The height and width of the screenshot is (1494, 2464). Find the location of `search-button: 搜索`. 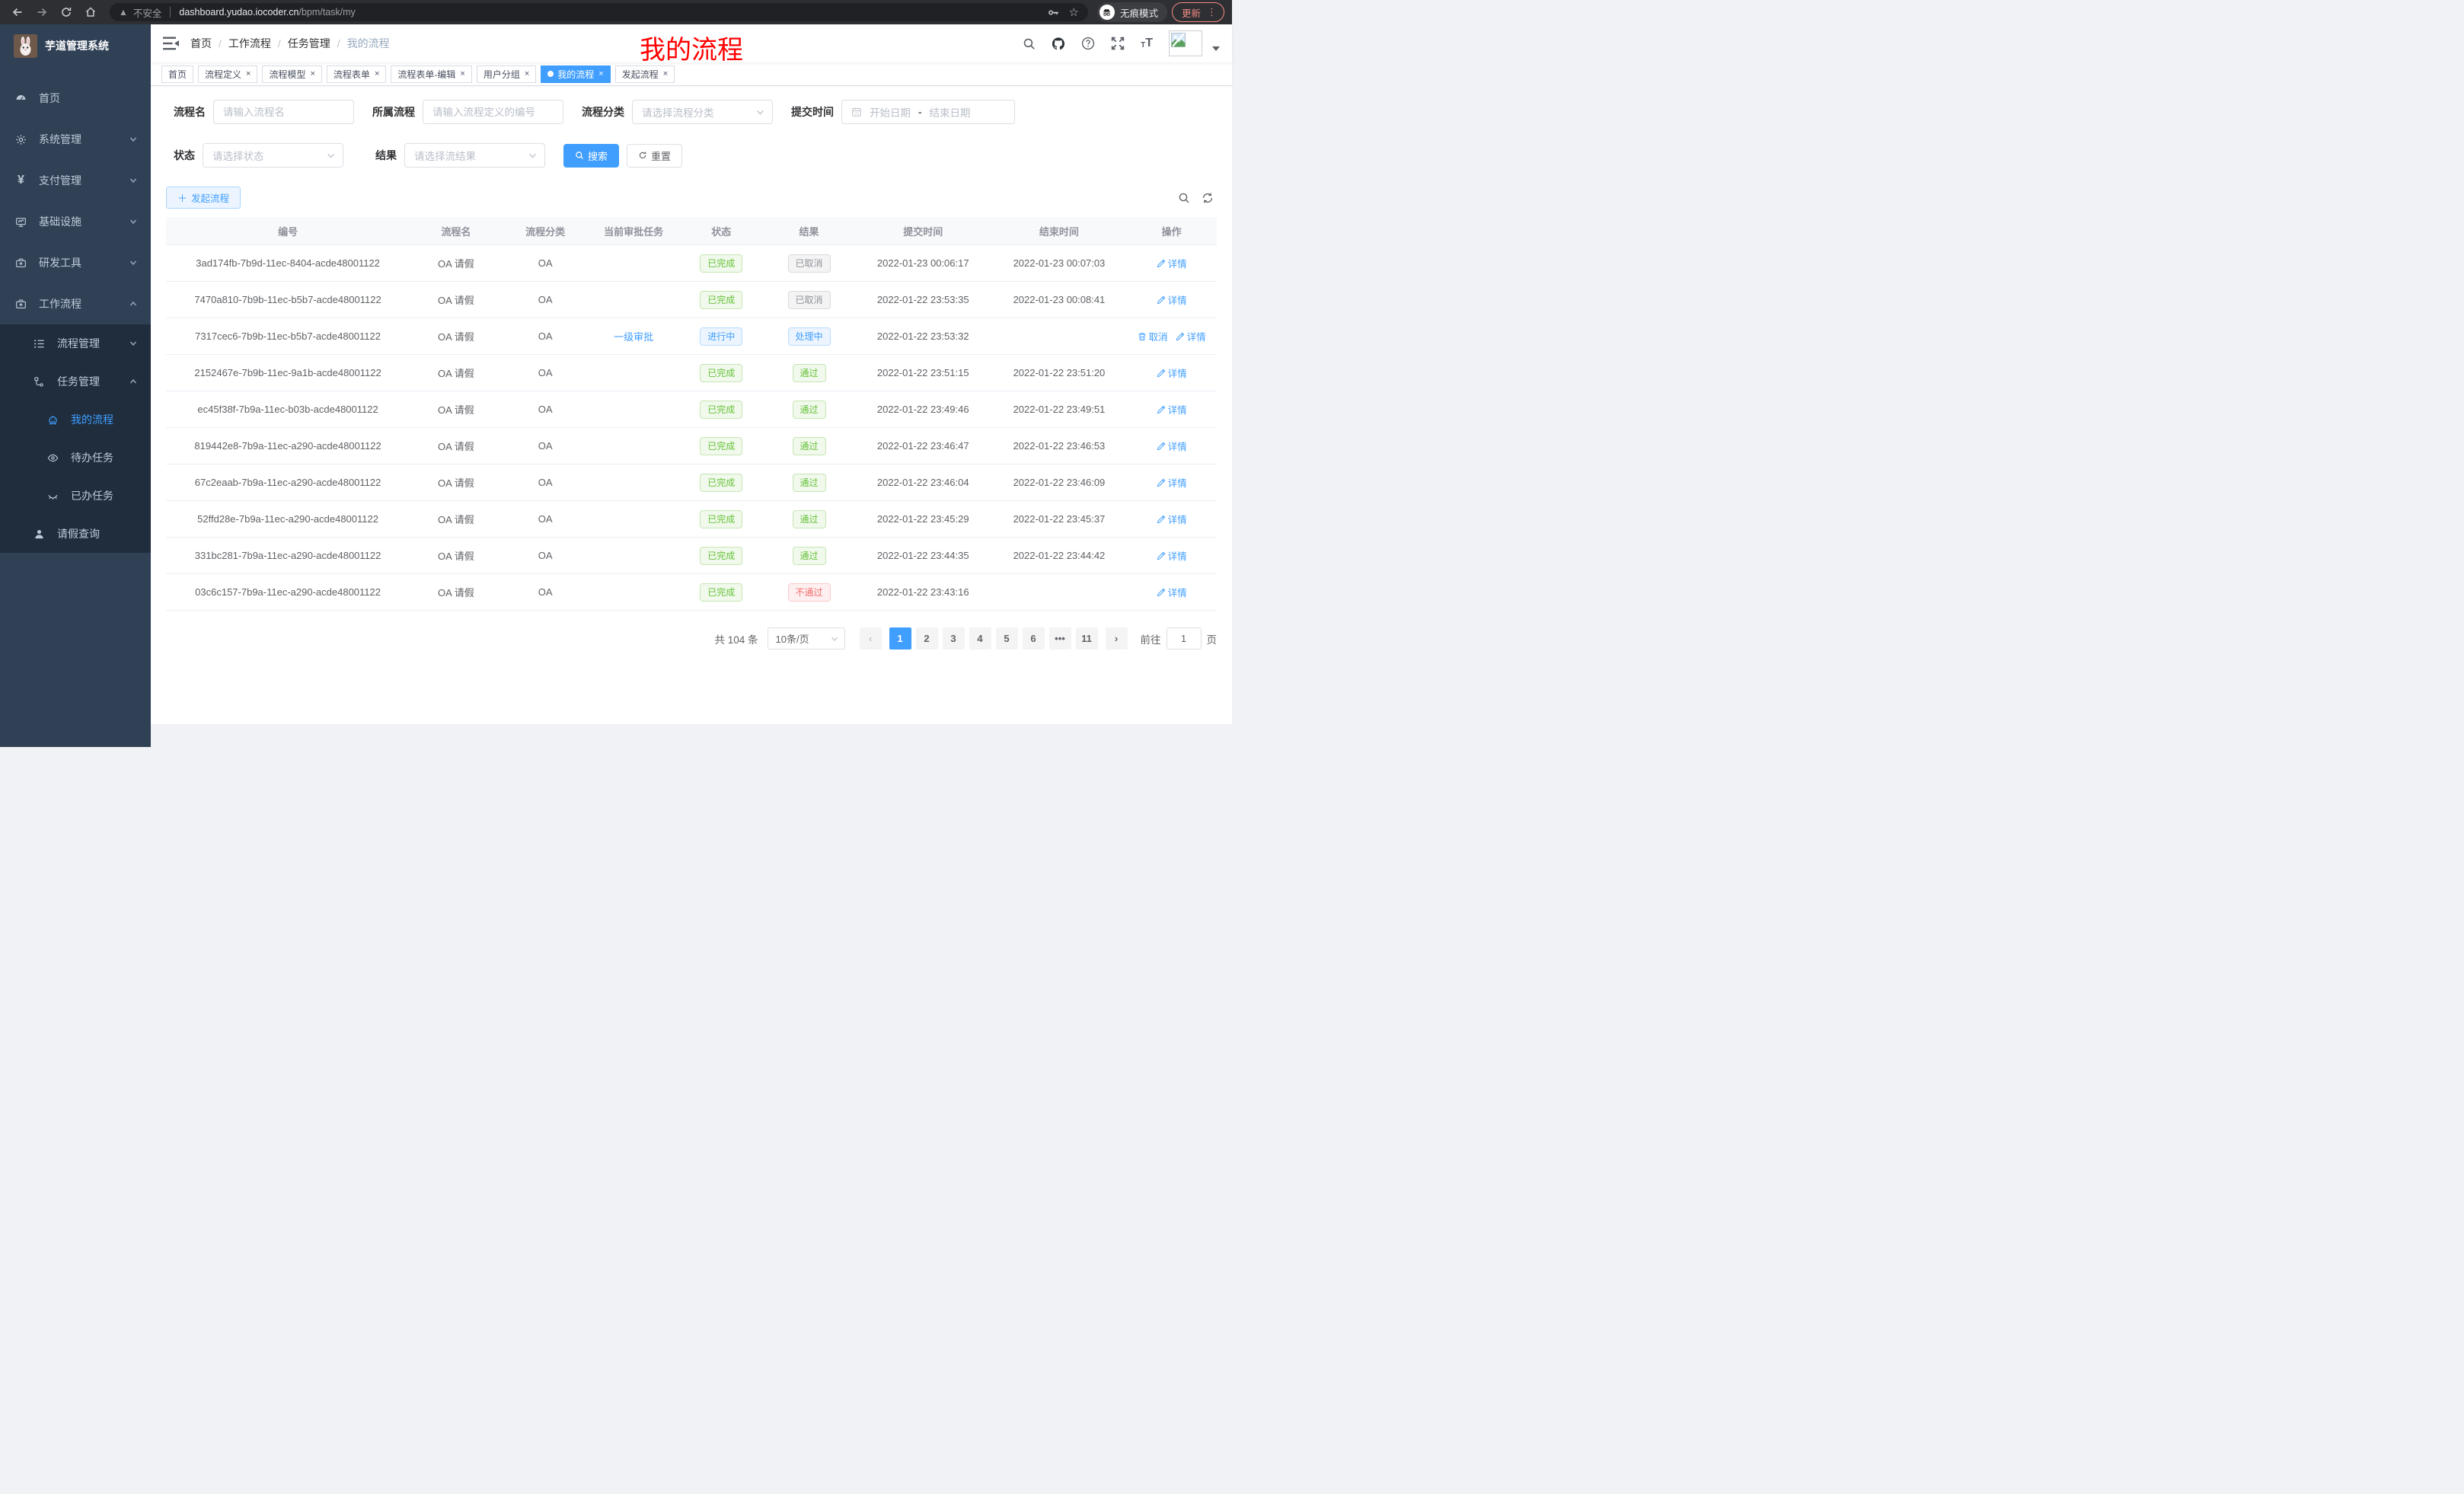

search-button: 搜索 is located at coordinates (591, 155).